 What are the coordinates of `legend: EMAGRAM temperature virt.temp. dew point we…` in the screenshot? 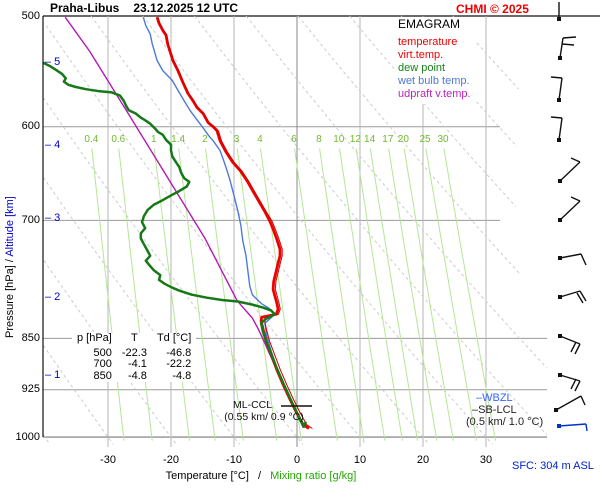 It's located at (435, 60).